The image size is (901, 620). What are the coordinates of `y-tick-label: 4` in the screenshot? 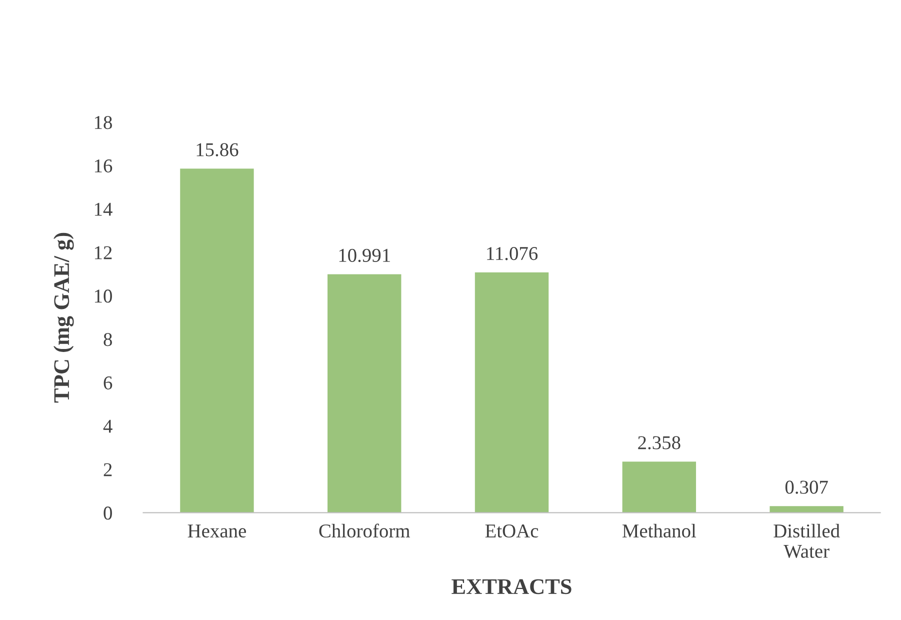 It's located at (107, 426).